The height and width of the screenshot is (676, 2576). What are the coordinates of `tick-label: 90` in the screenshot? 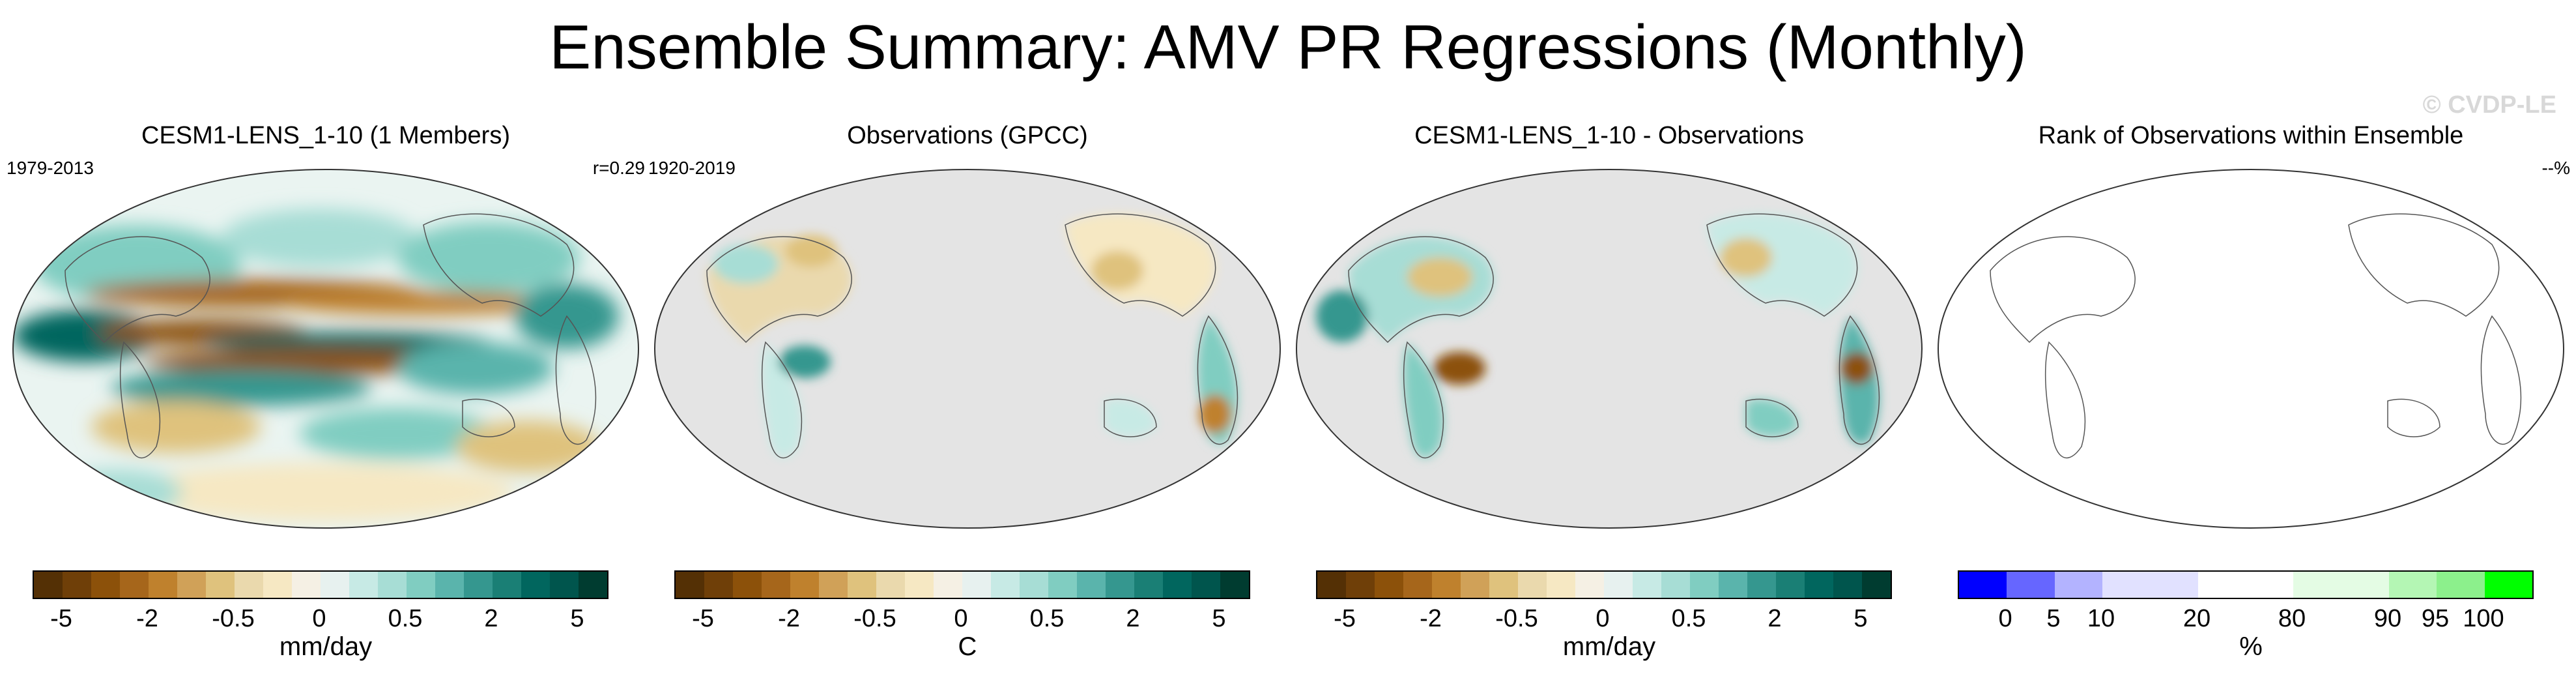 It's located at (2387, 618).